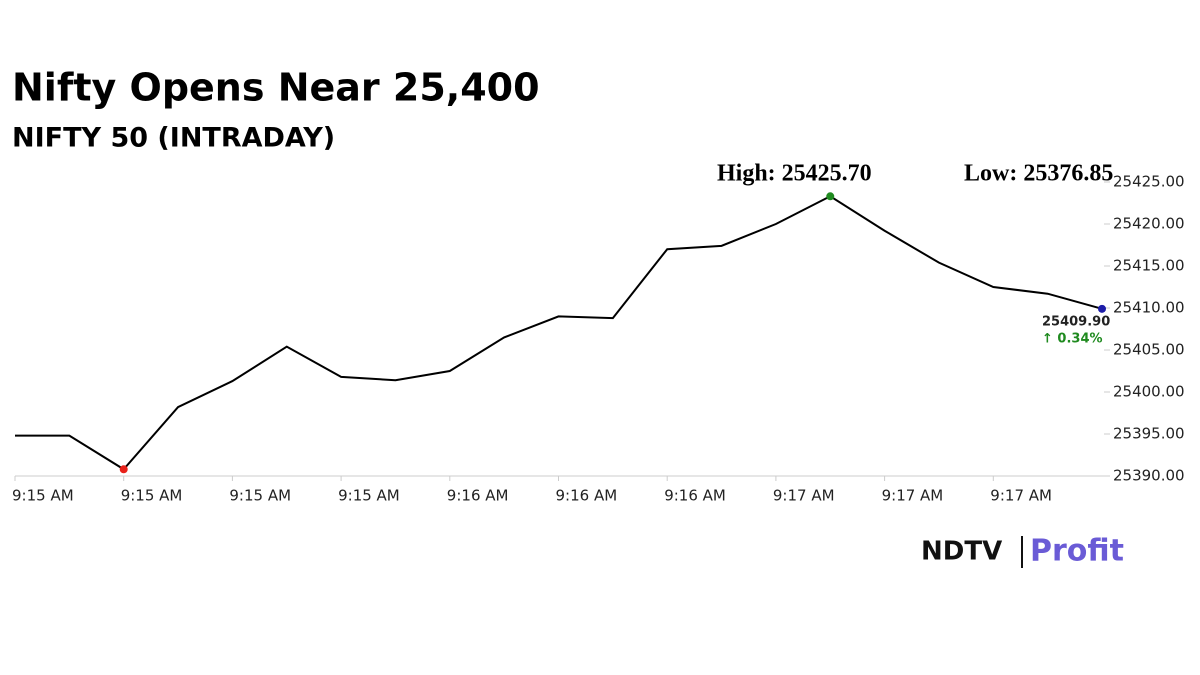 This screenshot has height=675, width=1200. I want to click on y-tick-label: 25425.00, so click(1149, 182).